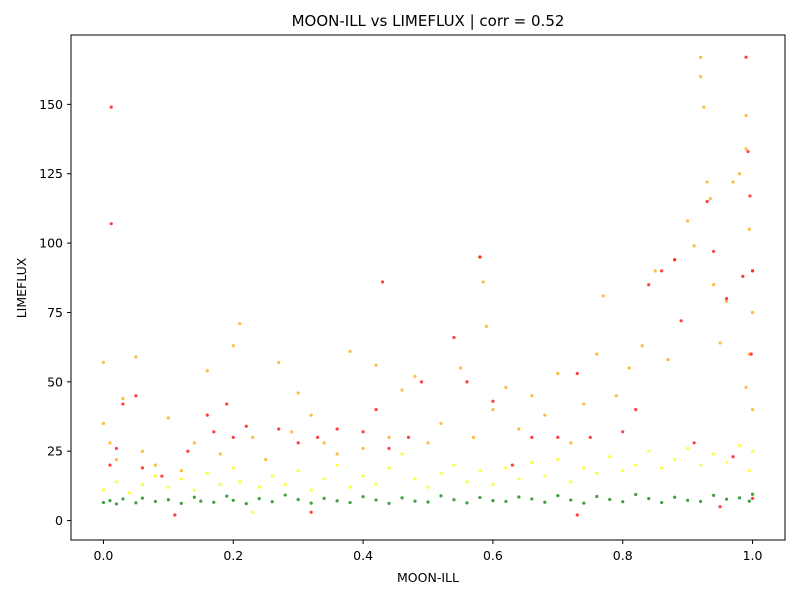  What do you see at coordinates (51, 173) in the screenshot?
I see `y-tick-label: 125` at bounding box center [51, 173].